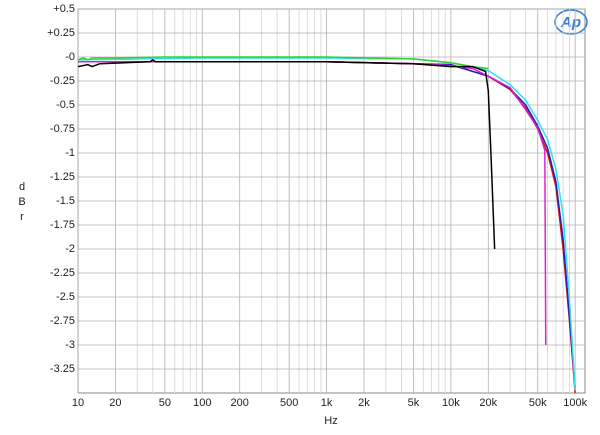  I want to click on y-tick-label: -0.5, so click(65, 105).